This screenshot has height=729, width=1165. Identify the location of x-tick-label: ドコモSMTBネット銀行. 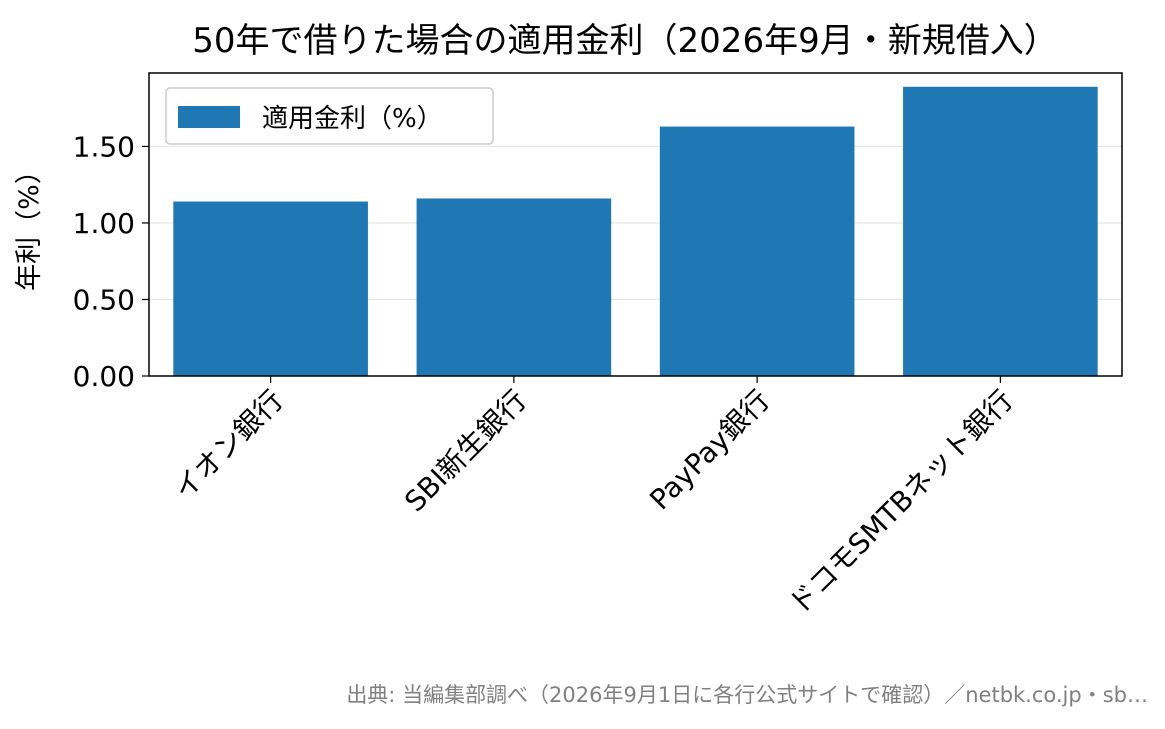
(900, 502).